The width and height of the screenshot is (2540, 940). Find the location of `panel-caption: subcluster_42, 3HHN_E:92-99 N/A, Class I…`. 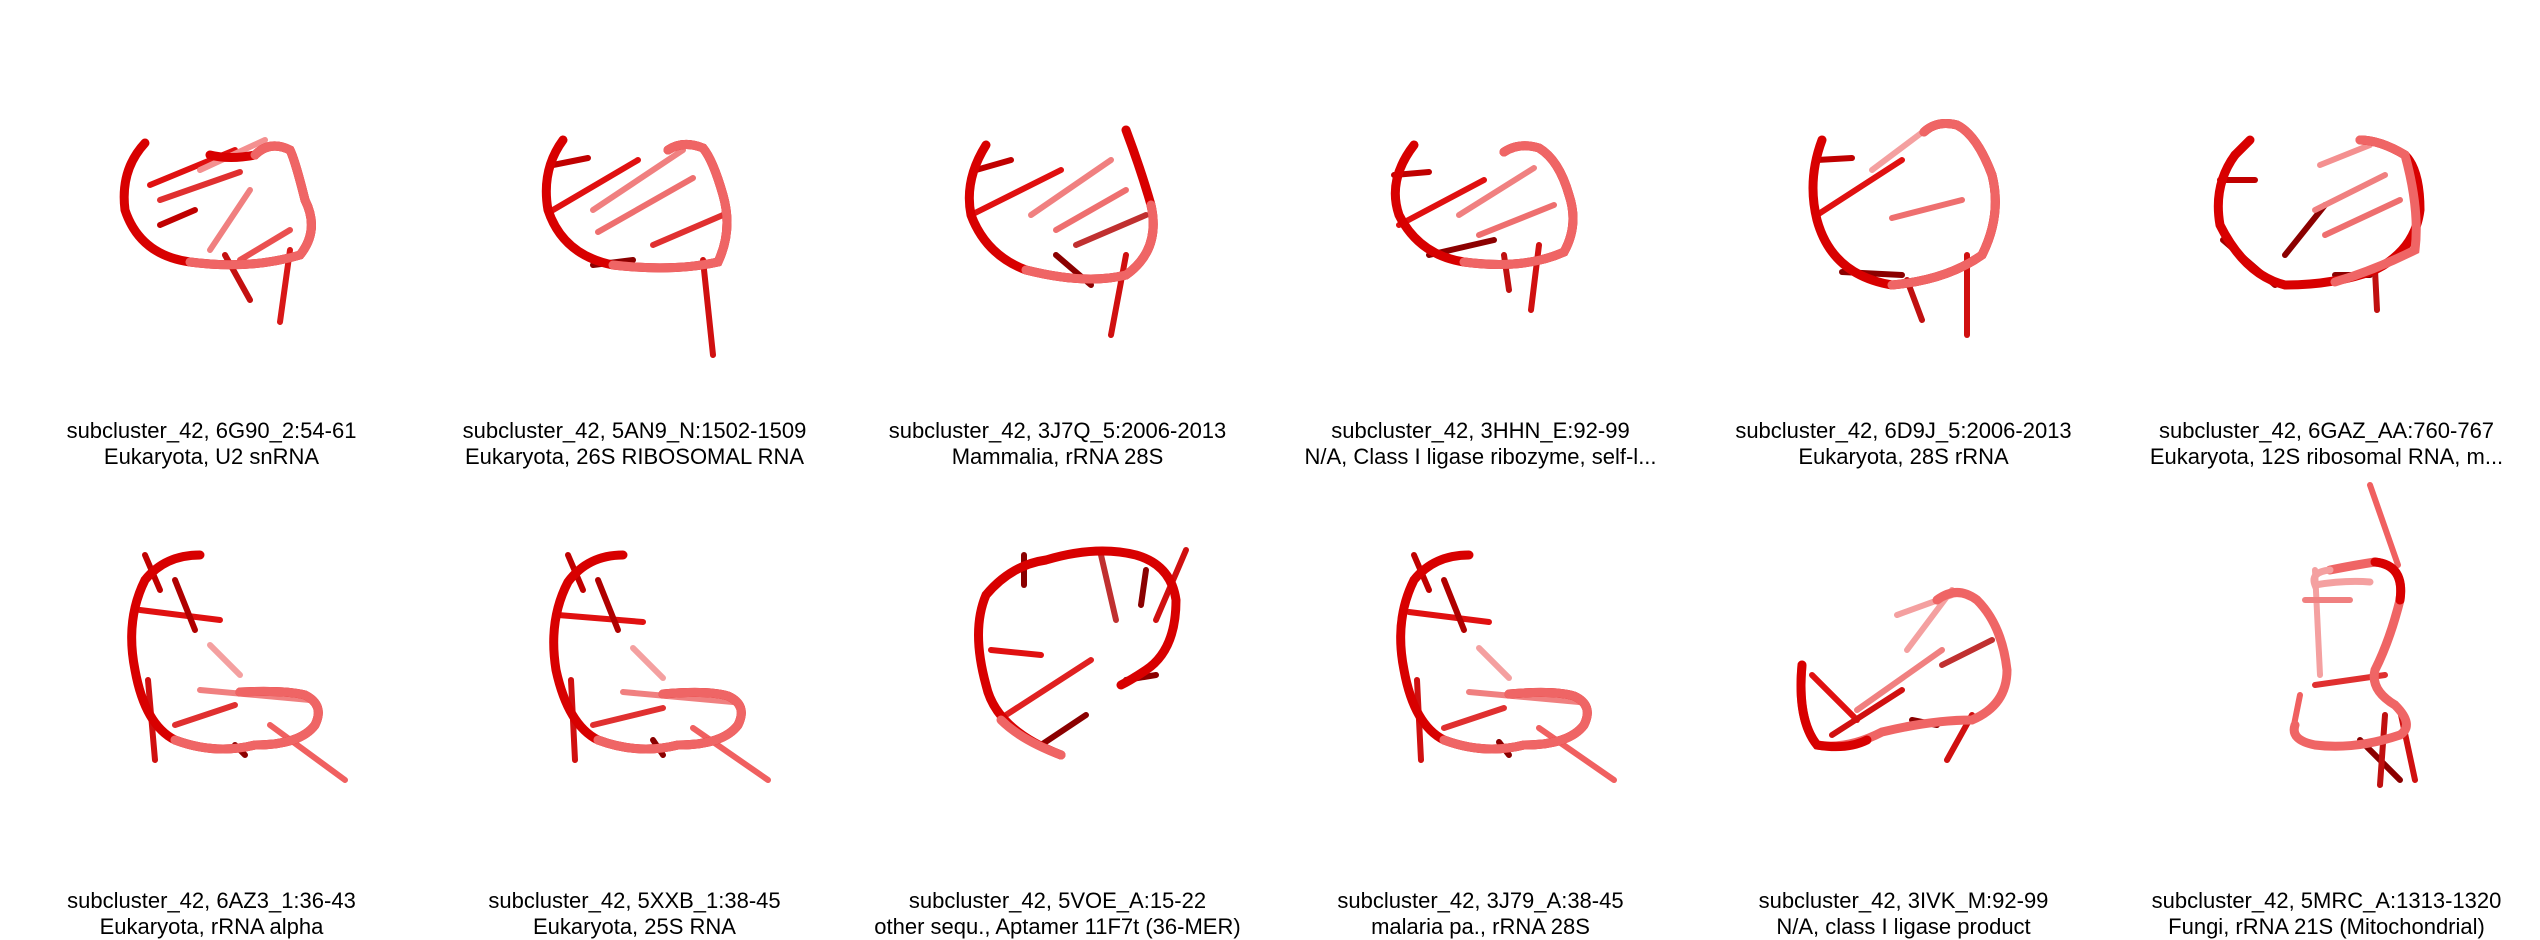

panel-caption: subcluster_42, 3HHN_E:92-99 N/A, Class I… is located at coordinates (1480, 444).